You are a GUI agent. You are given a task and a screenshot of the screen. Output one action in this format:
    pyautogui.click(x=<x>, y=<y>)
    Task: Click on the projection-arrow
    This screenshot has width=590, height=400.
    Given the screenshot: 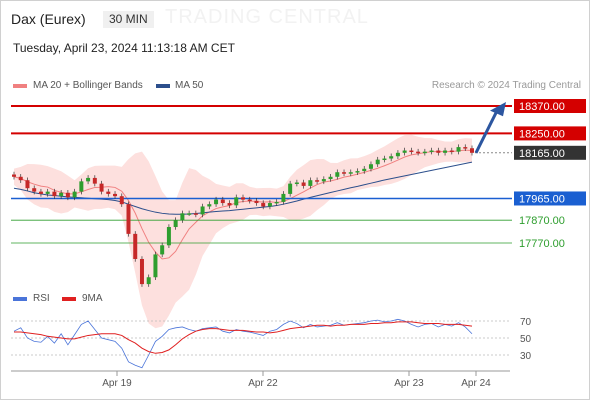 What is the action you would take?
    pyautogui.click(x=486, y=133)
    